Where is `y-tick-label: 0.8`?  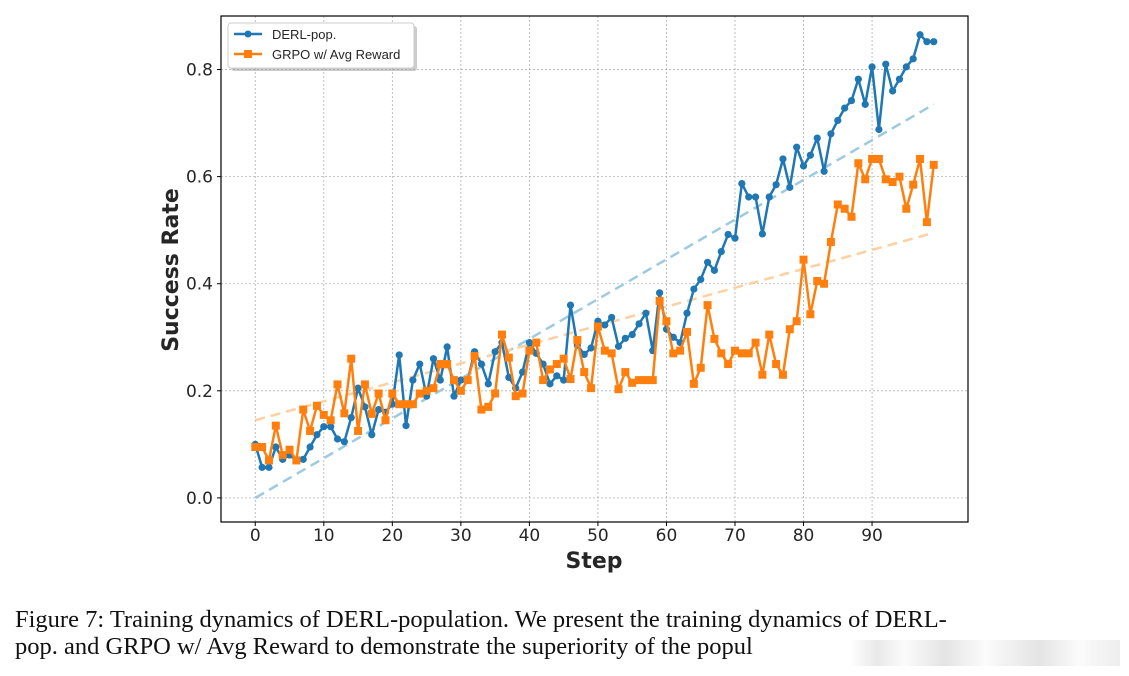
y-tick-label: 0.8 is located at coordinates (199, 71).